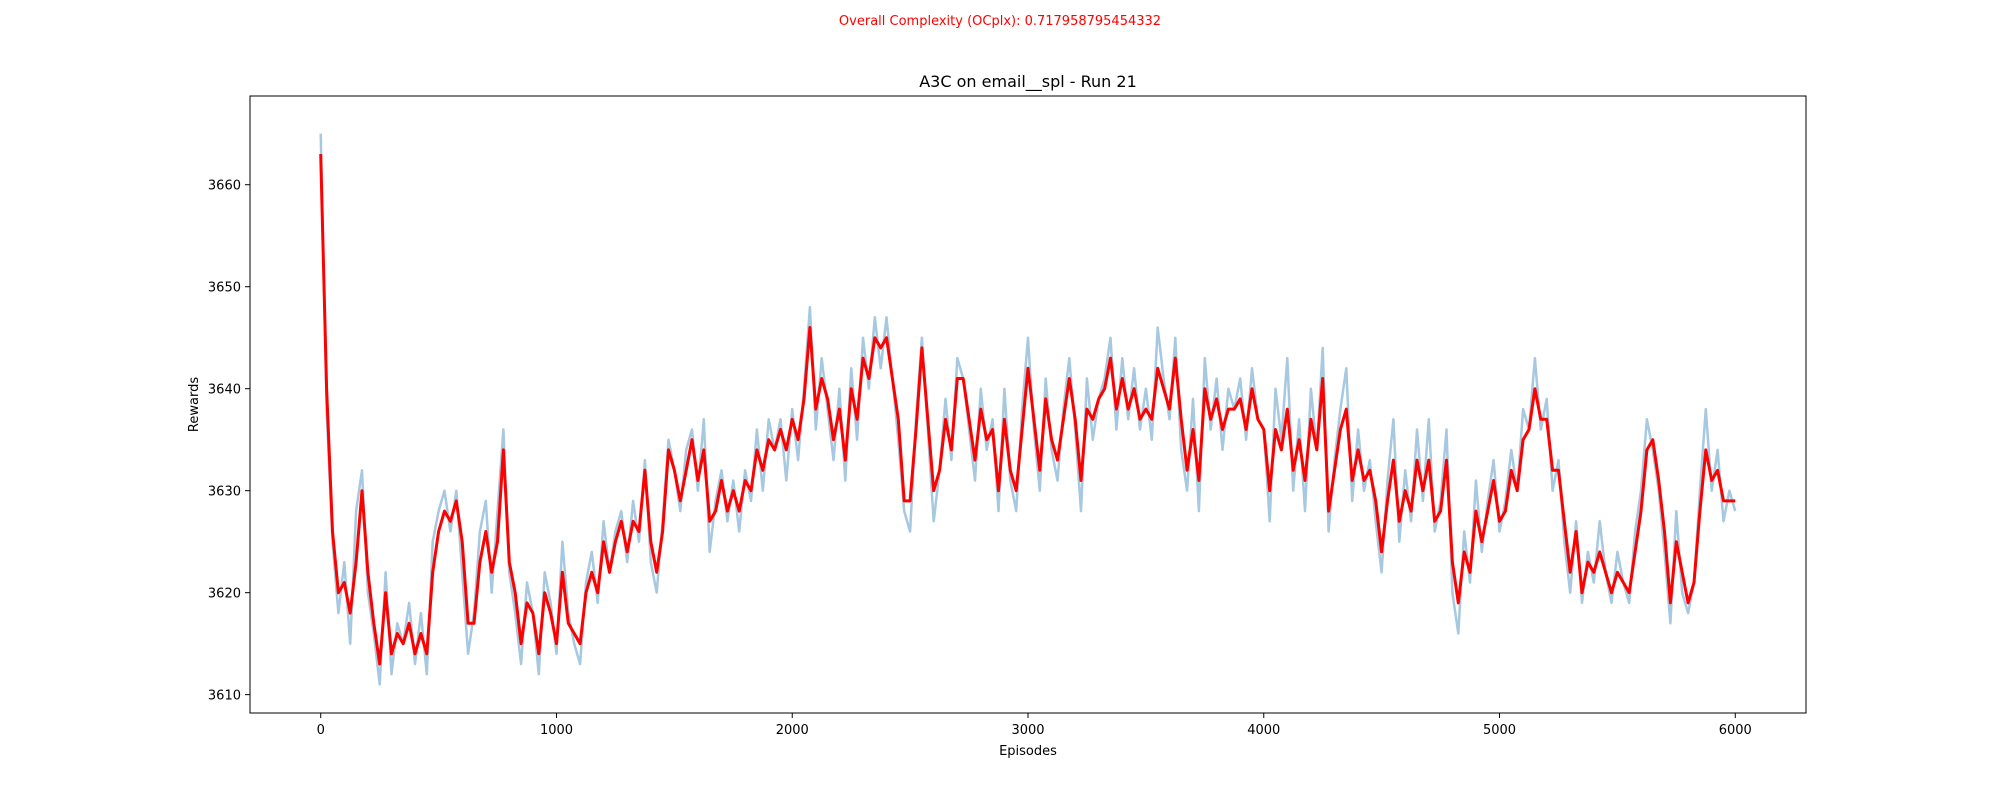 Image resolution: width=2000 pixels, height=800 pixels. I want to click on y-tick-label: 3630, so click(224, 492).